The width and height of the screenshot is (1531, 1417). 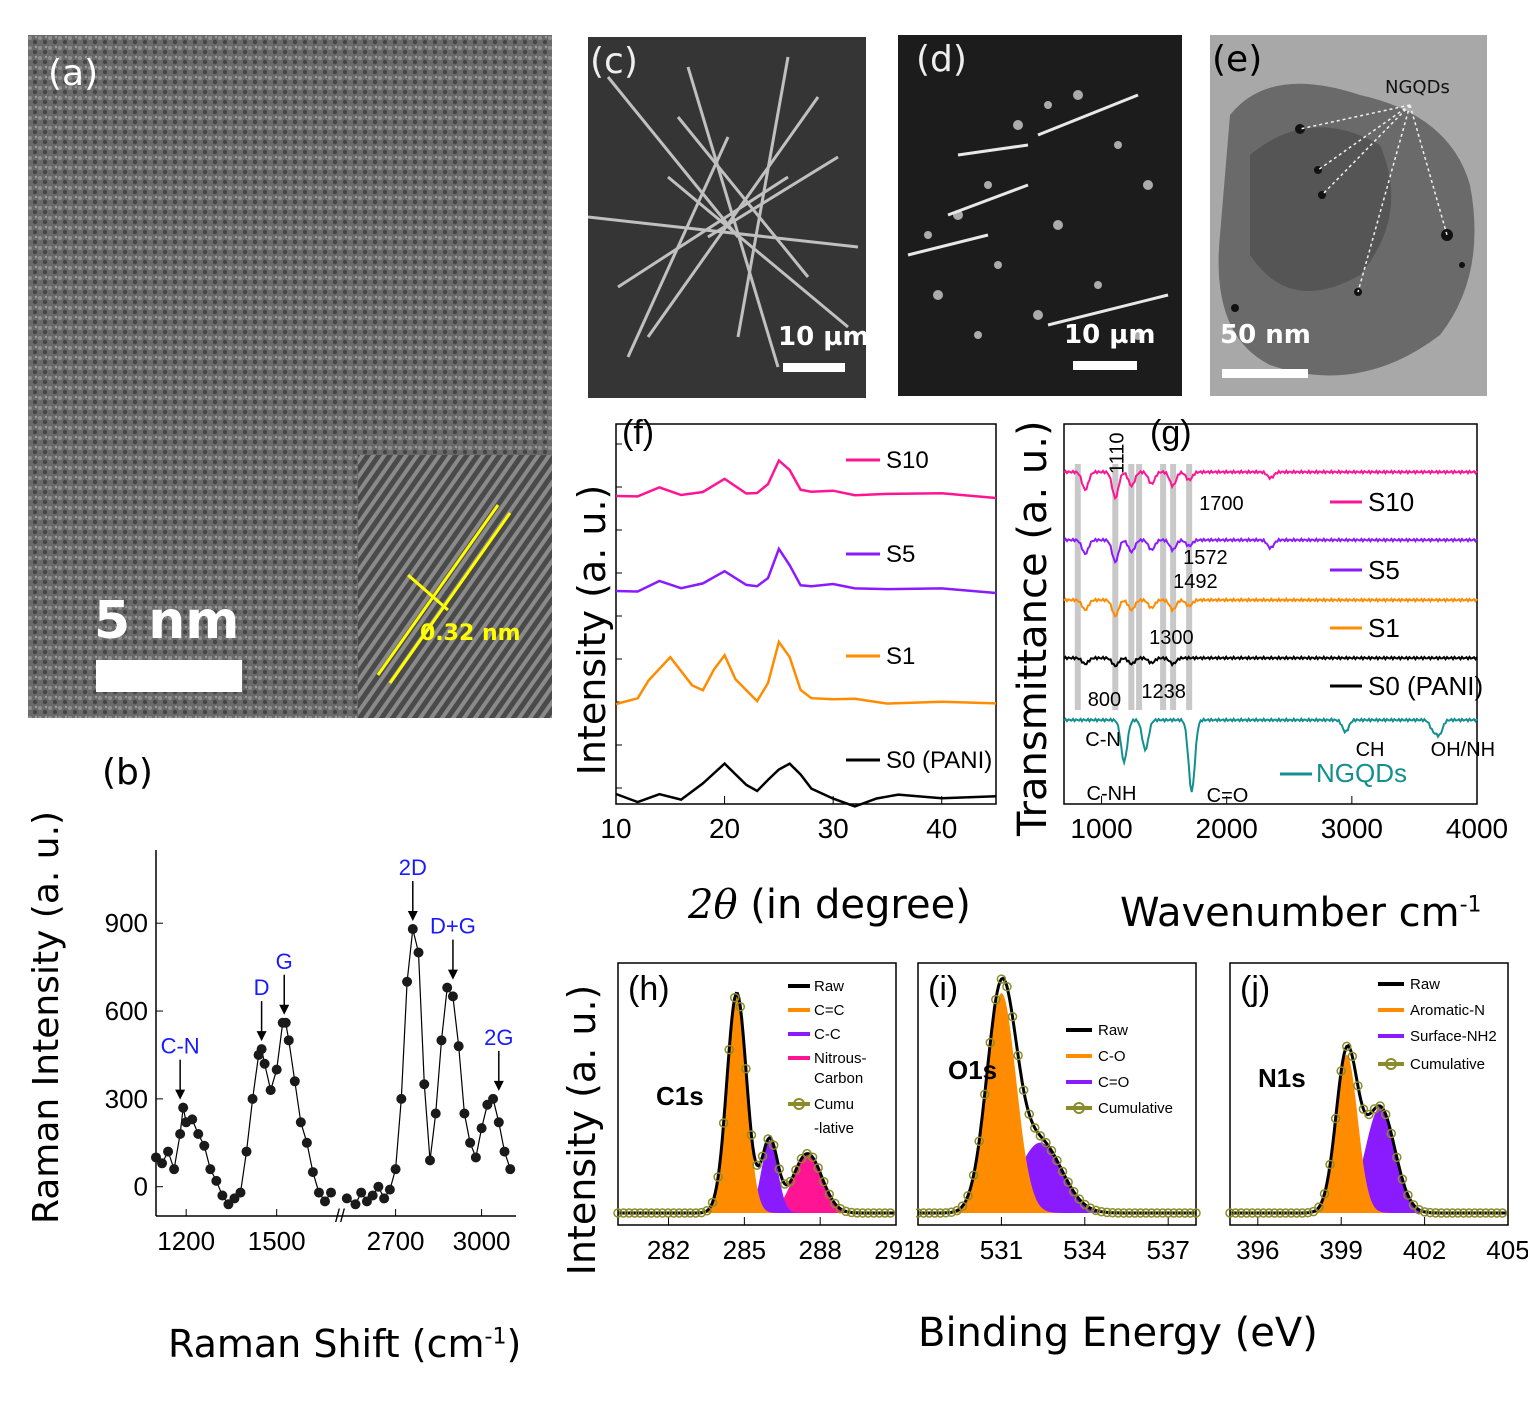 What do you see at coordinates (1112, 1056) in the screenshot?
I see `i-legend-label: C-O` at bounding box center [1112, 1056].